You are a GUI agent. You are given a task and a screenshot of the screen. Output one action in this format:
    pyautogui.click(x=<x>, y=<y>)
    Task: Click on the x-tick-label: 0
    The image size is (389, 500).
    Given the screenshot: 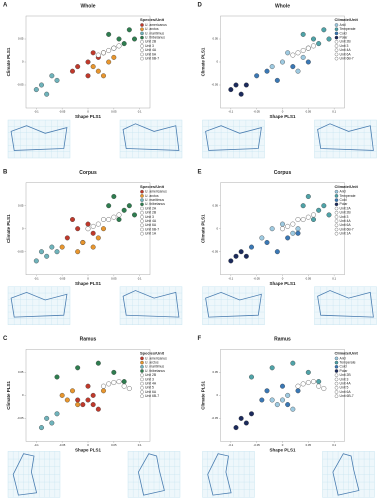 What is the action you would take?
    pyautogui.click(x=283, y=445)
    